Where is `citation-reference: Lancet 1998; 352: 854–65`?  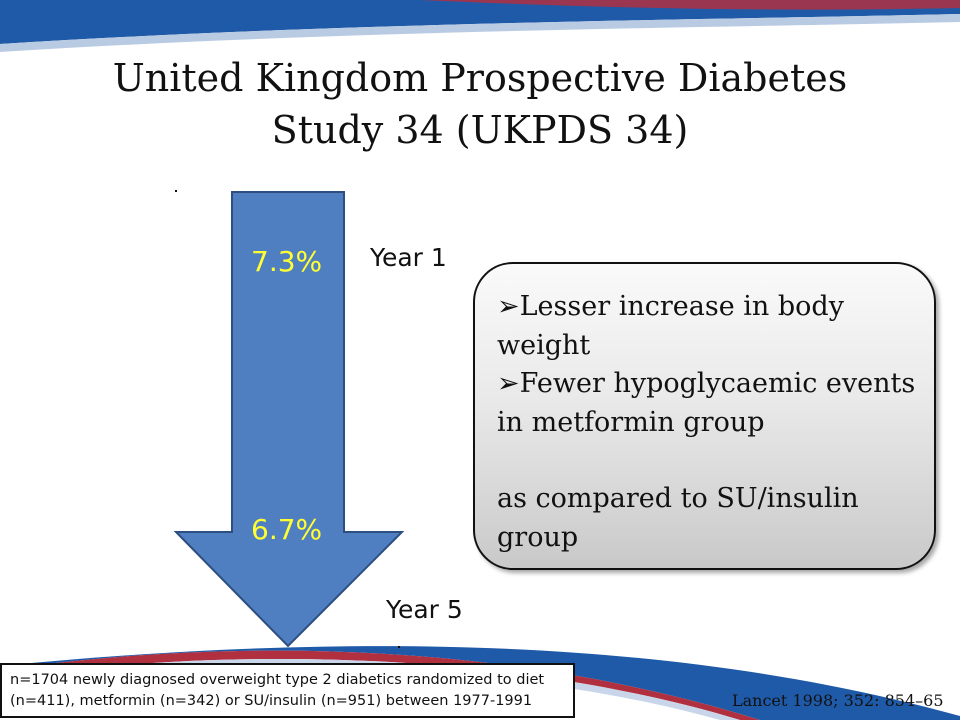 citation-reference: Lancet 1998; 352: 854–65 is located at coordinates (838, 700).